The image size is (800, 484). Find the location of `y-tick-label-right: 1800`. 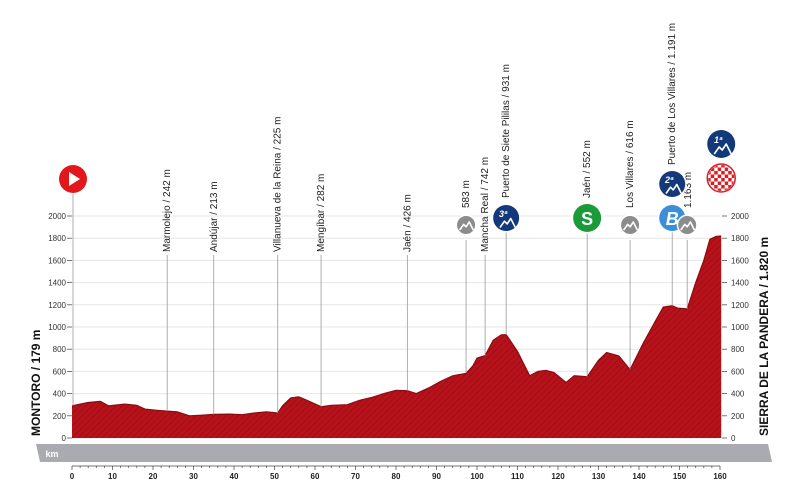

y-tick-label-right: 1800 is located at coordinates (740, 238).